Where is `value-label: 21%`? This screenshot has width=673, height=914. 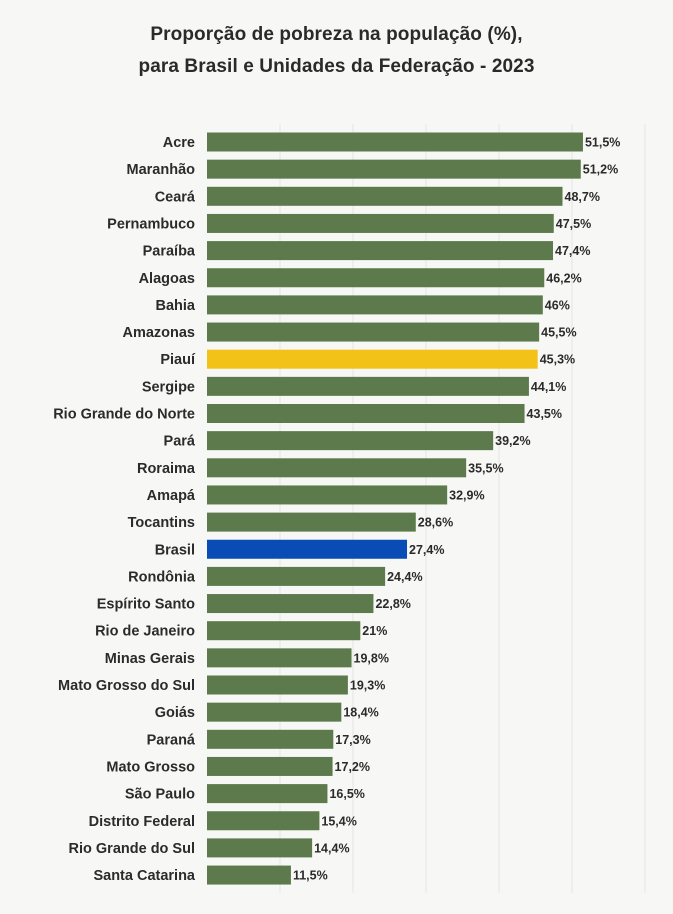 value-label: 21% is located at coordinates (374, 631).